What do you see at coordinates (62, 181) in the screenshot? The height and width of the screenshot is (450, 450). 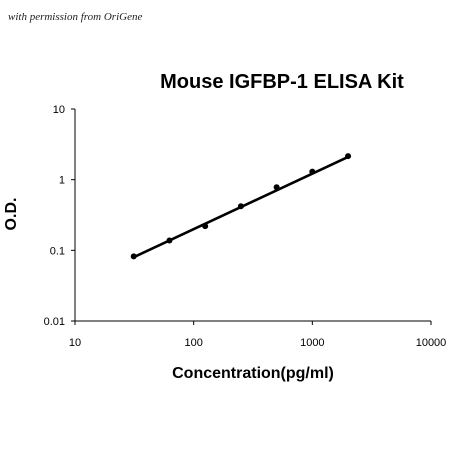 I see `y-tick-label: 1` at bounding box center [62, 181].